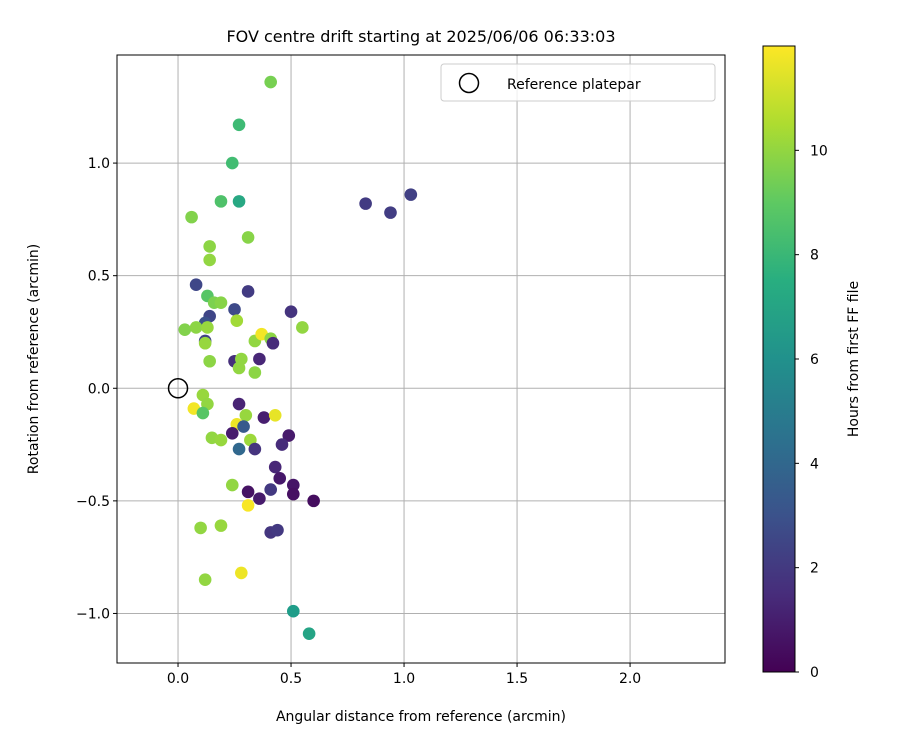  I want to click on y-tick-label: 0.5, so click(99, 277).